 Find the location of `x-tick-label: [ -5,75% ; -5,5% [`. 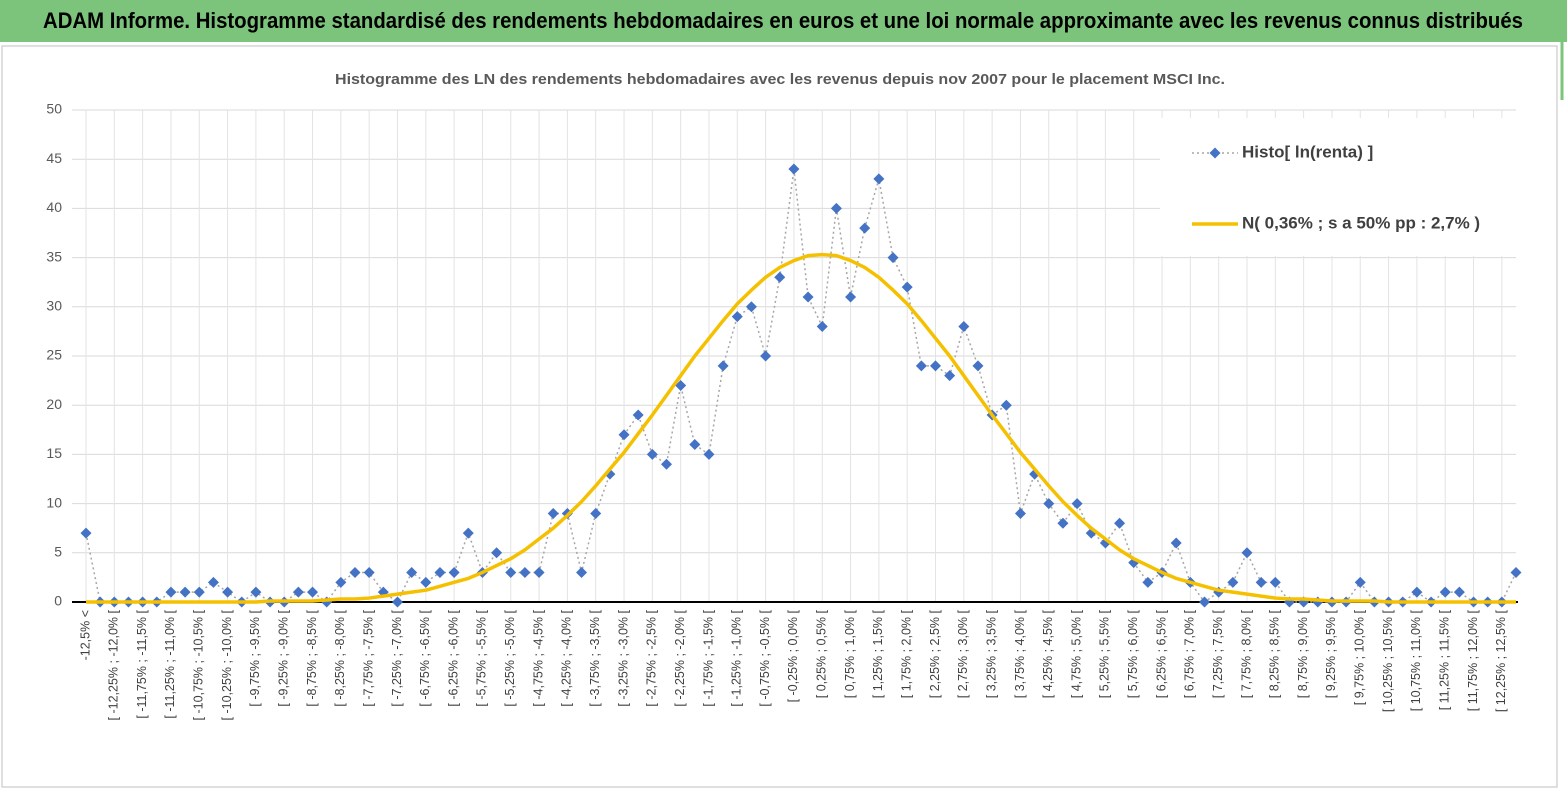

x-tick-label: [ -5,75% ; -5,5% [ is located at coordinates (482, 657).